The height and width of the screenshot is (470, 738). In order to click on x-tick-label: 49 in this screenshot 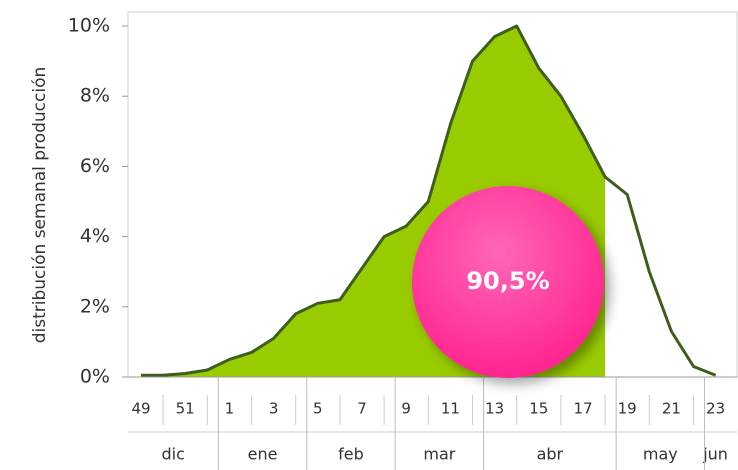, I will do `click(140, 409)`.